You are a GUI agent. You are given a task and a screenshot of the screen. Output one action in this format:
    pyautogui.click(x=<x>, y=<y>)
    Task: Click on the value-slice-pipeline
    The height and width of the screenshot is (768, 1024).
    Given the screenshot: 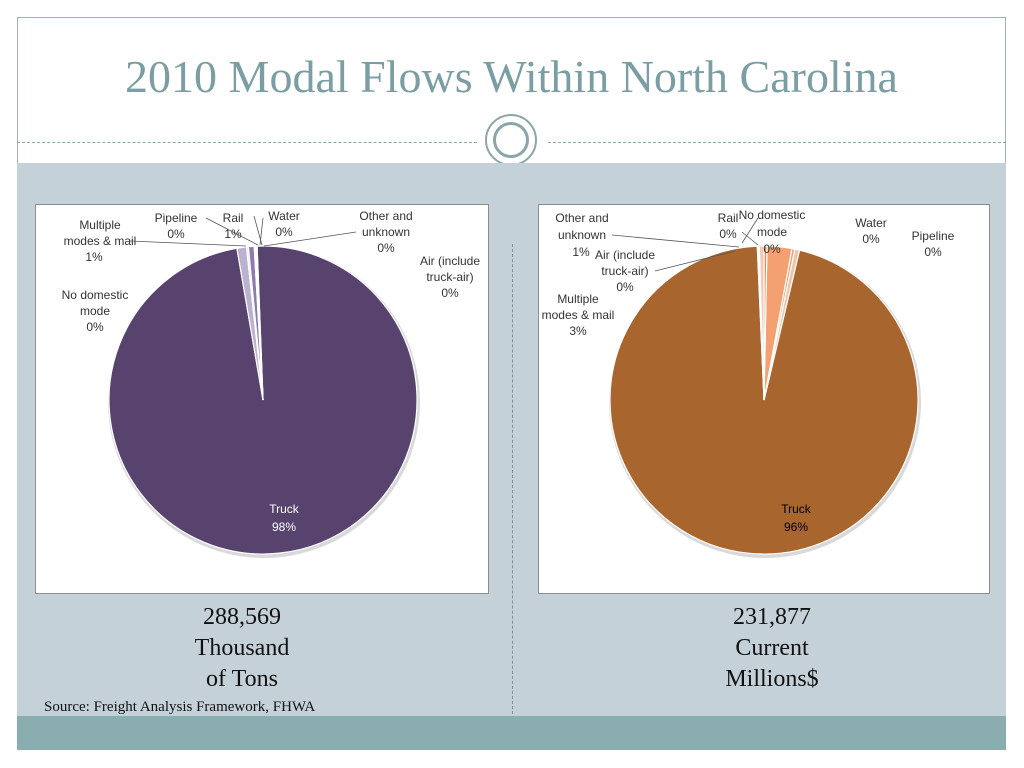 What is the action you would take?
    pyautogui.click(x=760, y=323)
    